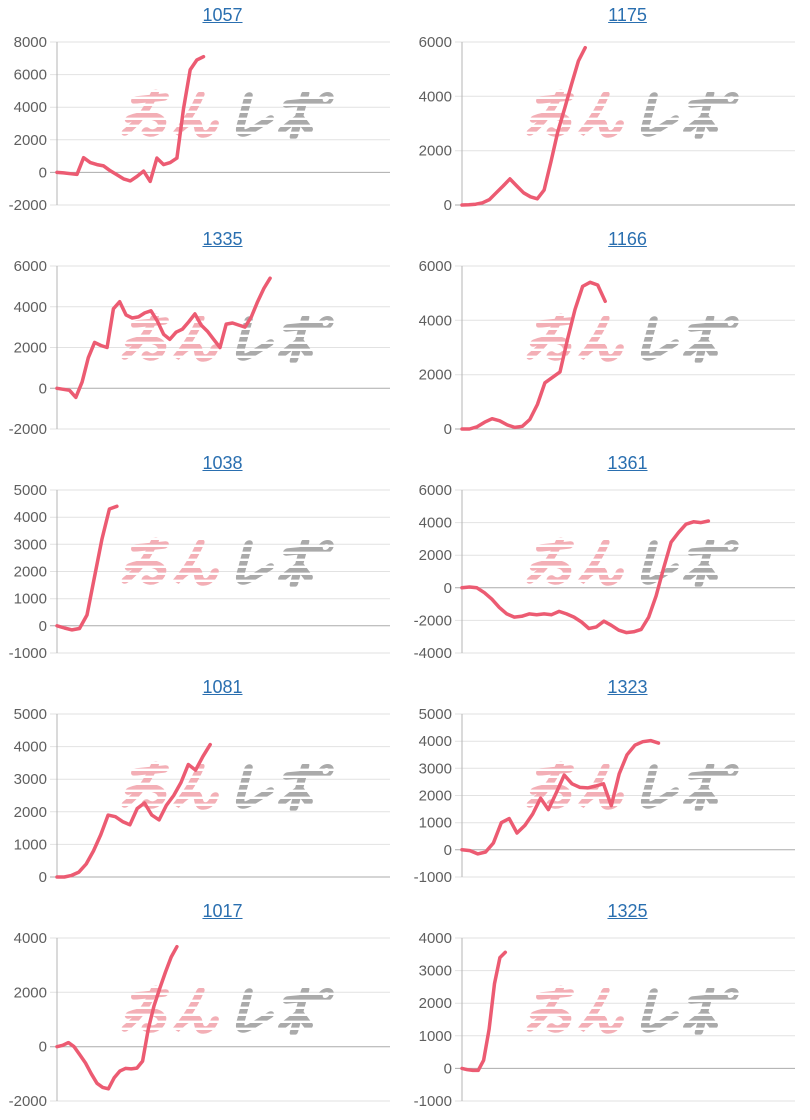  Describe the element at coordinates (627, 911) in the screenshot. I see `chart-title-link: 1325` at that location.